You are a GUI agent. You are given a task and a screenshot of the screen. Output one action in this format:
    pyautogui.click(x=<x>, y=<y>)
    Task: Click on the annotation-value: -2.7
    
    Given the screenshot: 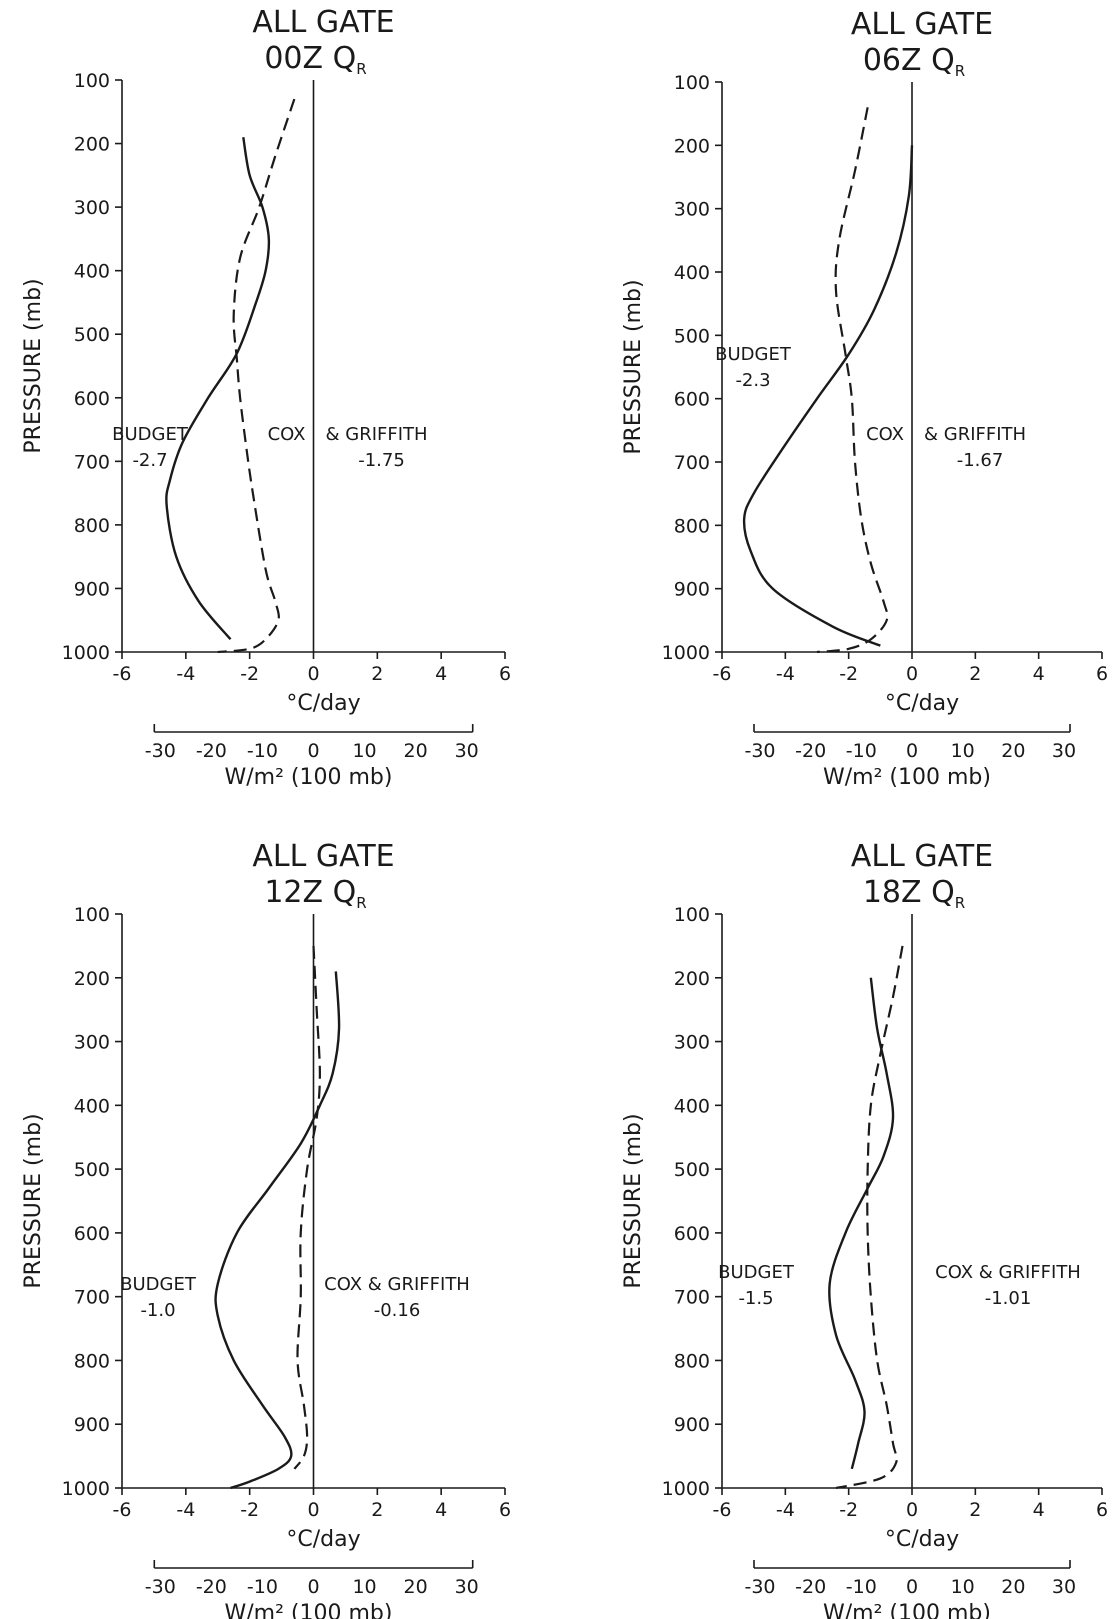 What is the action you would take?
    pyautogui.click(x=149, y=460)
    